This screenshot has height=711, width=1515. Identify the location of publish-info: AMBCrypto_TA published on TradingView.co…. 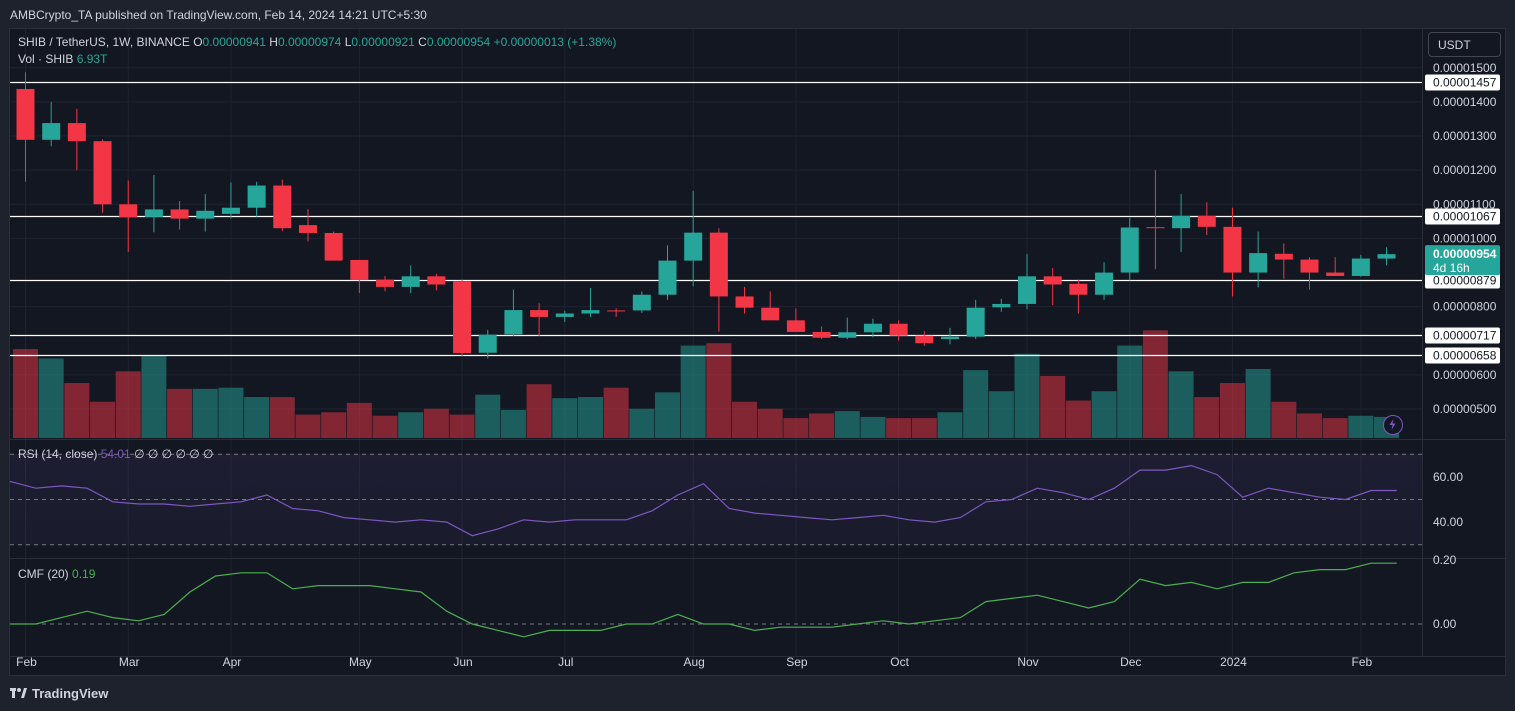
(218, 15).